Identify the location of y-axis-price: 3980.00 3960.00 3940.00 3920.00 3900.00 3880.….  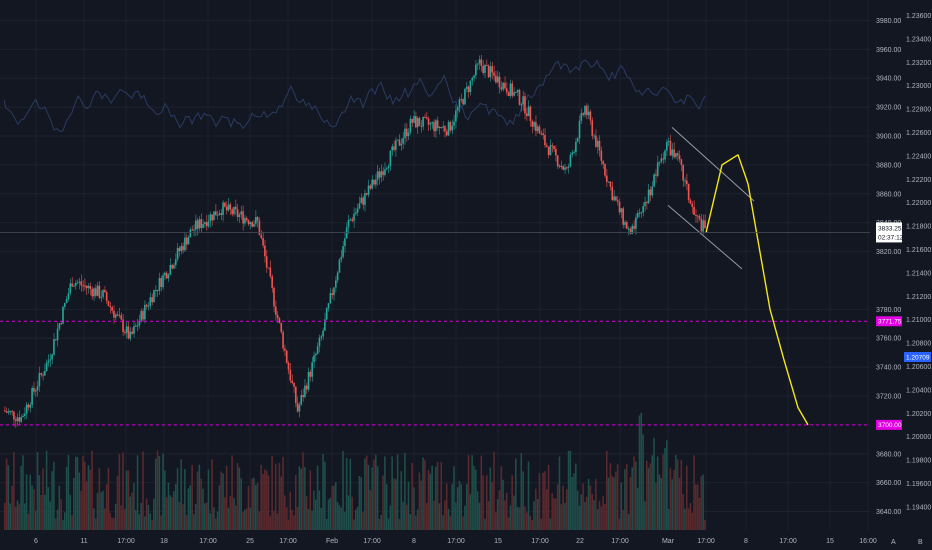
(888, 267).